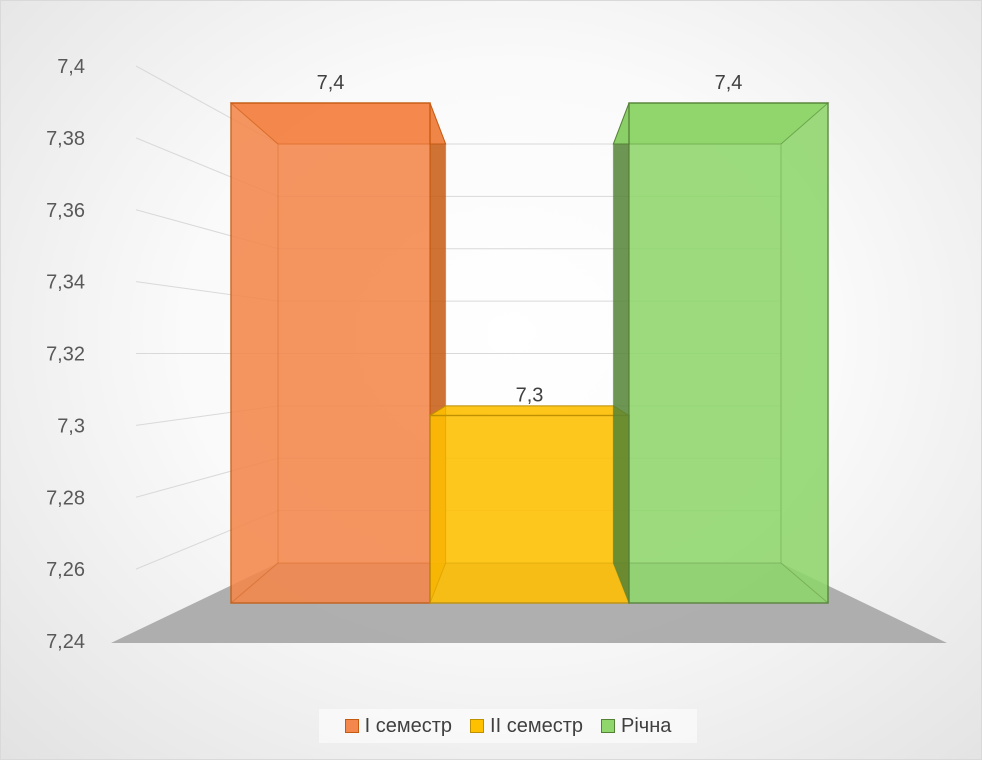 This screenshot has width=982, height=760. What do you see at coordinates (65, 570) in the screenshot?
I see `y-tick-label: 7,26` at bounding box center [65, 570].